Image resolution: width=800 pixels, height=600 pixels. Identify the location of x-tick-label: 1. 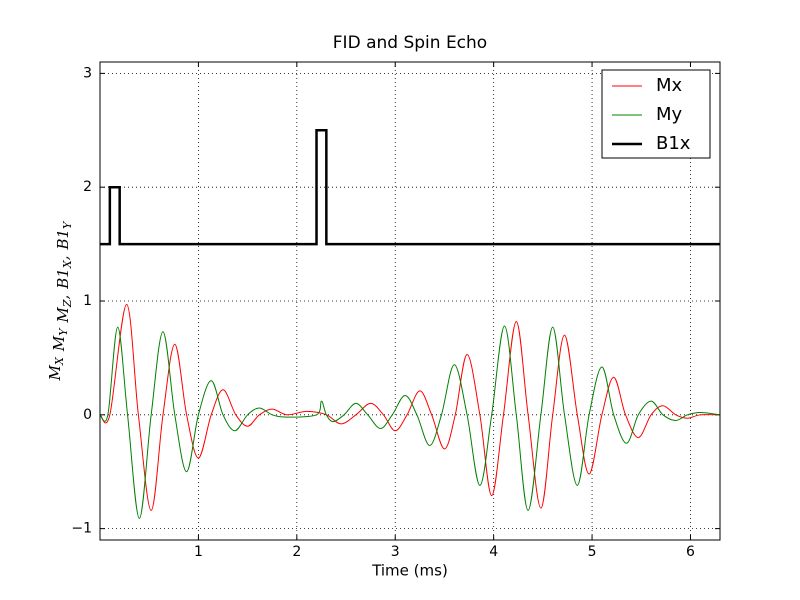
(198, 552).